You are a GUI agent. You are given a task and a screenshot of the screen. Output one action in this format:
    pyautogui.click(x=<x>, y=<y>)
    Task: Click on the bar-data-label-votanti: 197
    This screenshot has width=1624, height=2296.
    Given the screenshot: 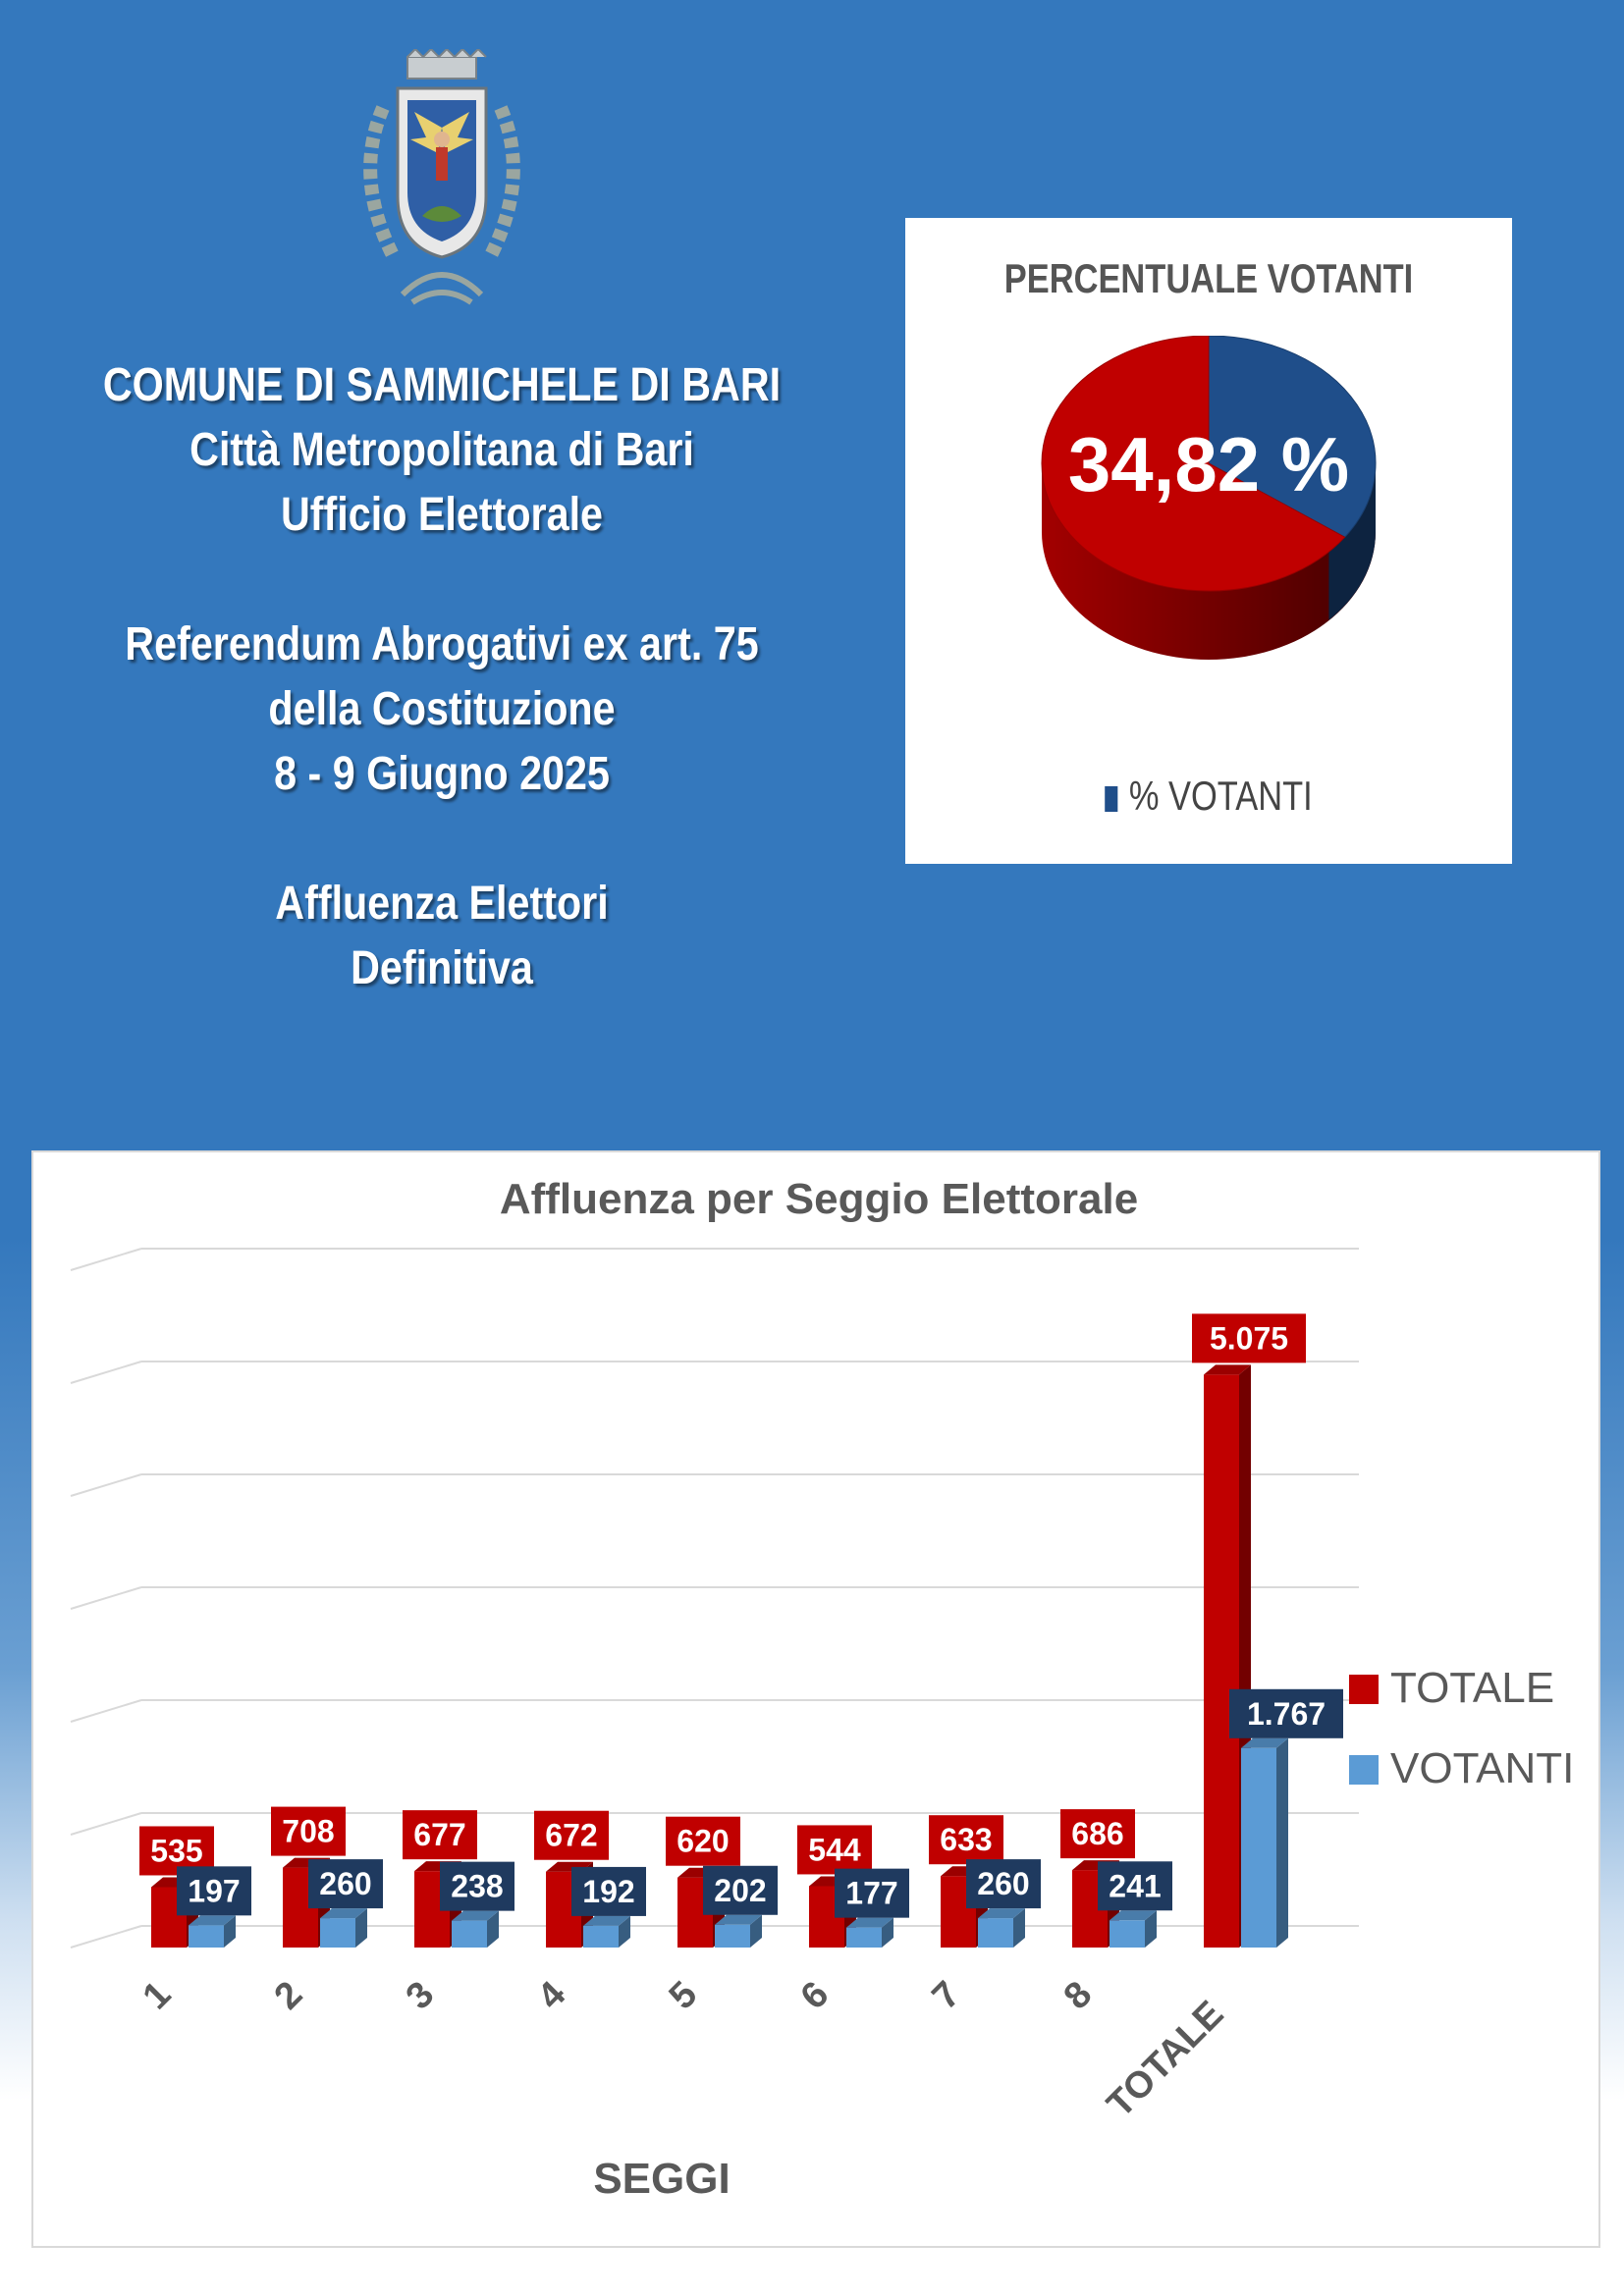 What is the action you would take?
    pyautogui.click(x=214, y=1890)
    